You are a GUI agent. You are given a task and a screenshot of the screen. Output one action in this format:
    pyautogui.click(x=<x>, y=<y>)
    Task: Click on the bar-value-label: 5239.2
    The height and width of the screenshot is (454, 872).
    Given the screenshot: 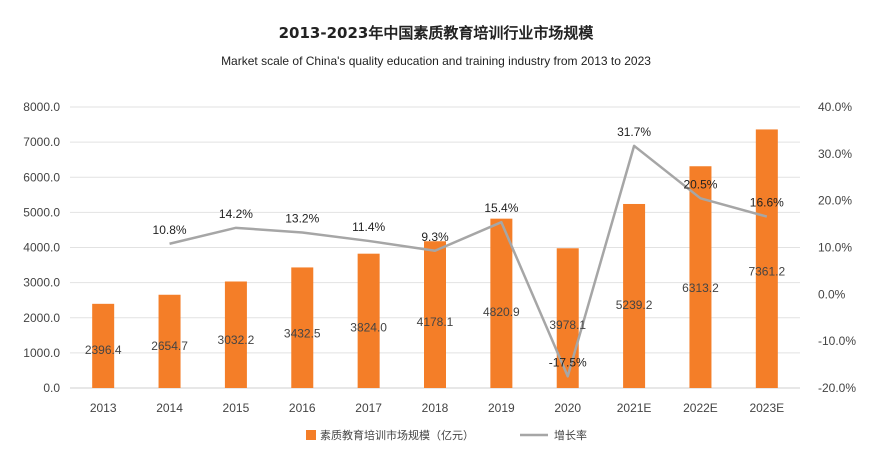 What is the action you would take?
    pyautogui.click(x=634, y=305)
    